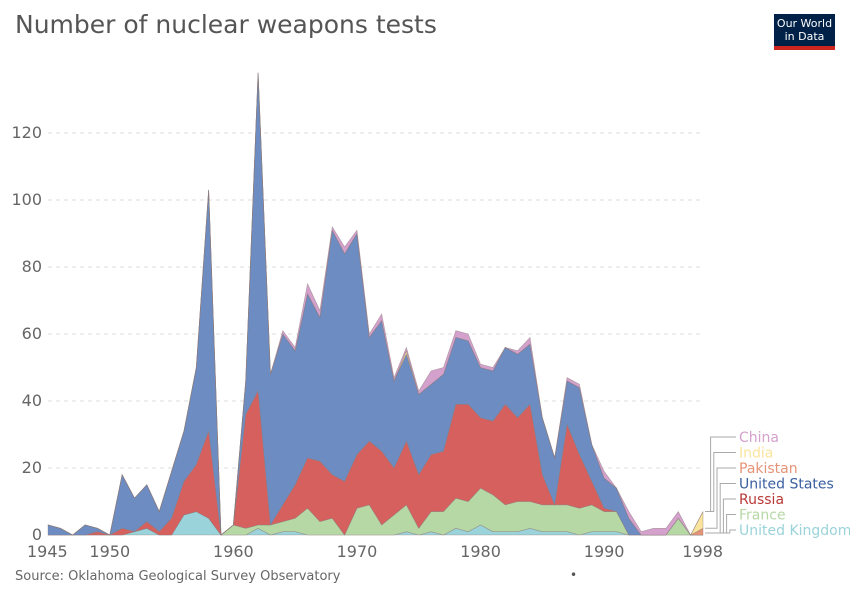 The width and height of the screenshot is (850, 600). What do you see at coordinates (794, 531) in the screenshot?
I see `legend-label-united-kingdom: United Kingdom` at bounding box center [794, 531].